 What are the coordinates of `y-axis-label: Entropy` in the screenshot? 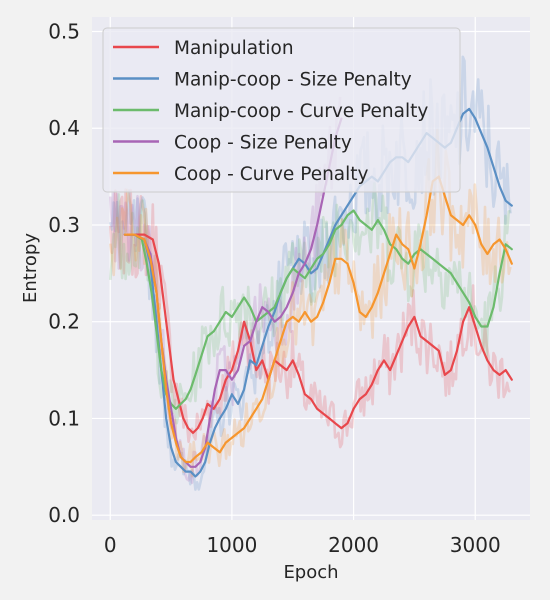 It's located at (30, 268).